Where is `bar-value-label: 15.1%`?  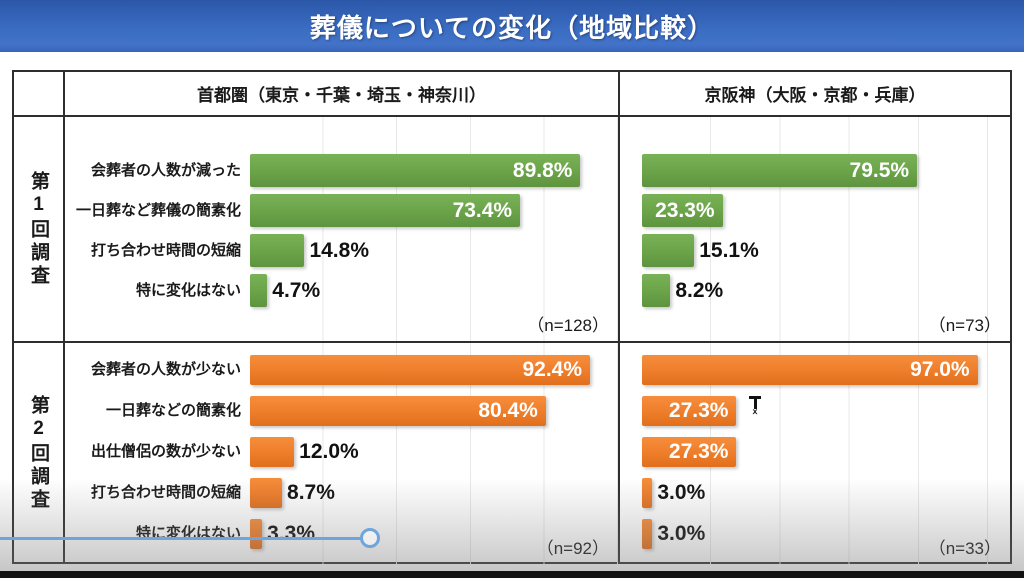
bar-value-label: 15.1% is located at coordinates (729, 250).